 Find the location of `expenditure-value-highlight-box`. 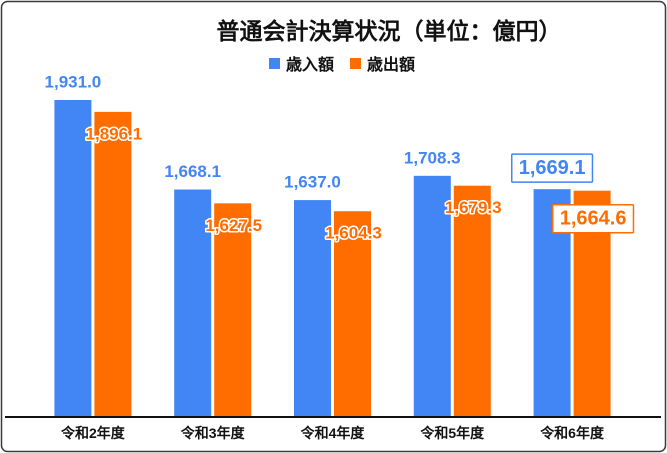

expenditure-value-highlight-box is located at coordinates (593, 218).